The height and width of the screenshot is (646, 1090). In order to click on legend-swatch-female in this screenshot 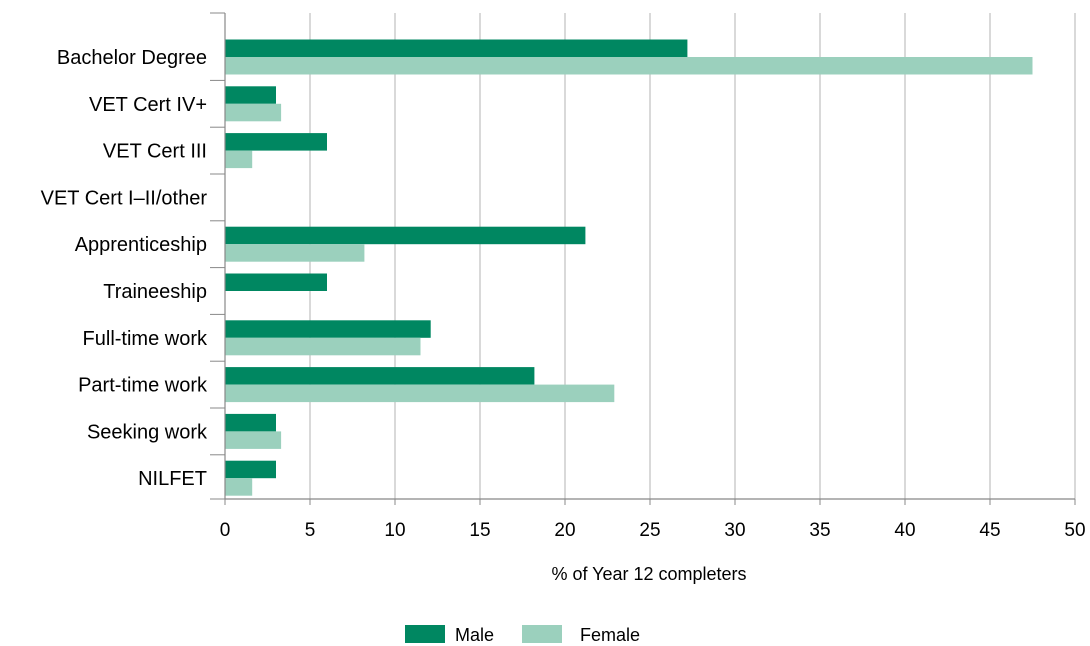, I will do `click(542, 634)`.